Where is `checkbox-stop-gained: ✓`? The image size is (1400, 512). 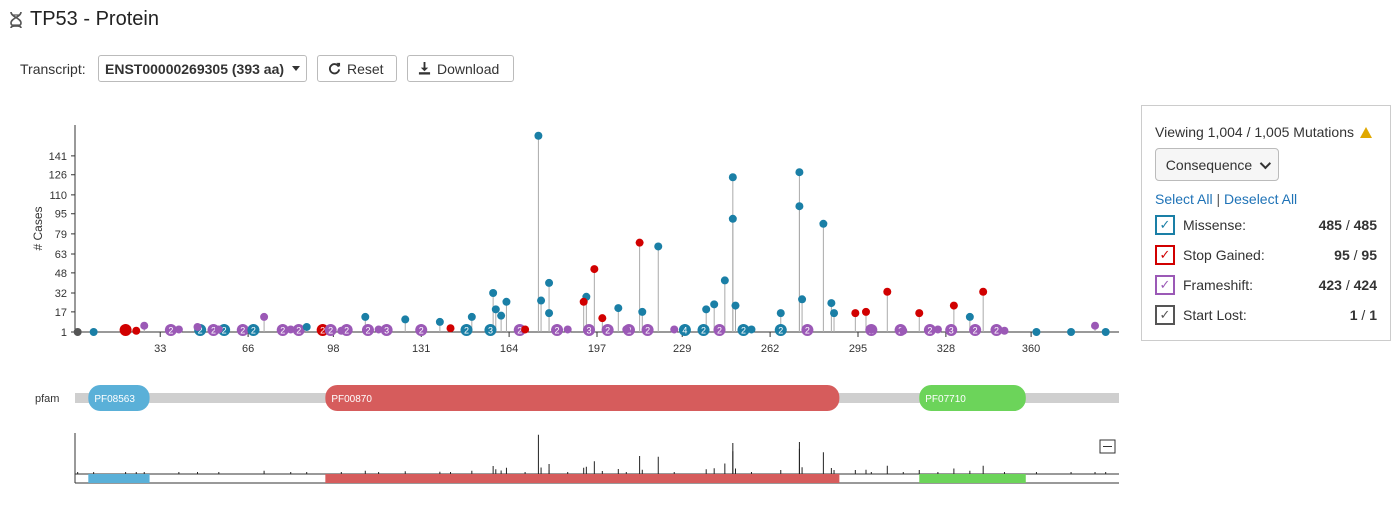
checkbox-stop-gained: ✓ is located at coordinates (1165, 255).